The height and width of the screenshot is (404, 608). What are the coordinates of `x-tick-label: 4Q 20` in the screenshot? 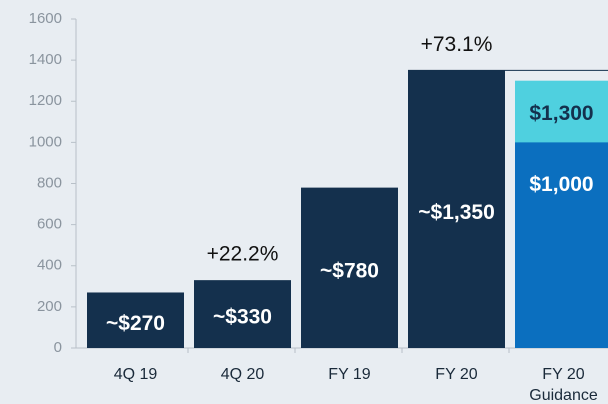 It's located at (243, 374).